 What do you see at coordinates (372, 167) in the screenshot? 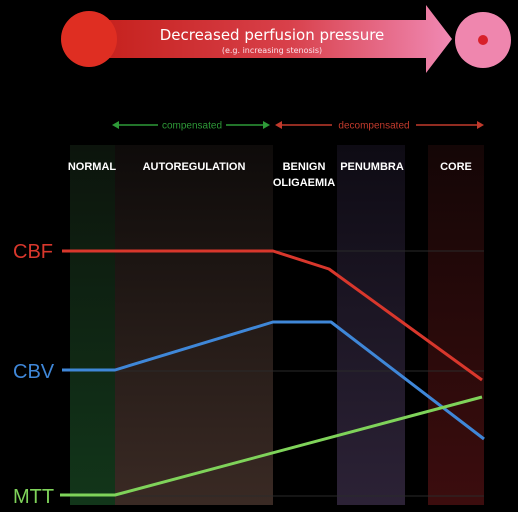
I see `stage-label-penumbra: PENUMBRA` at bounding box center [372, 167].